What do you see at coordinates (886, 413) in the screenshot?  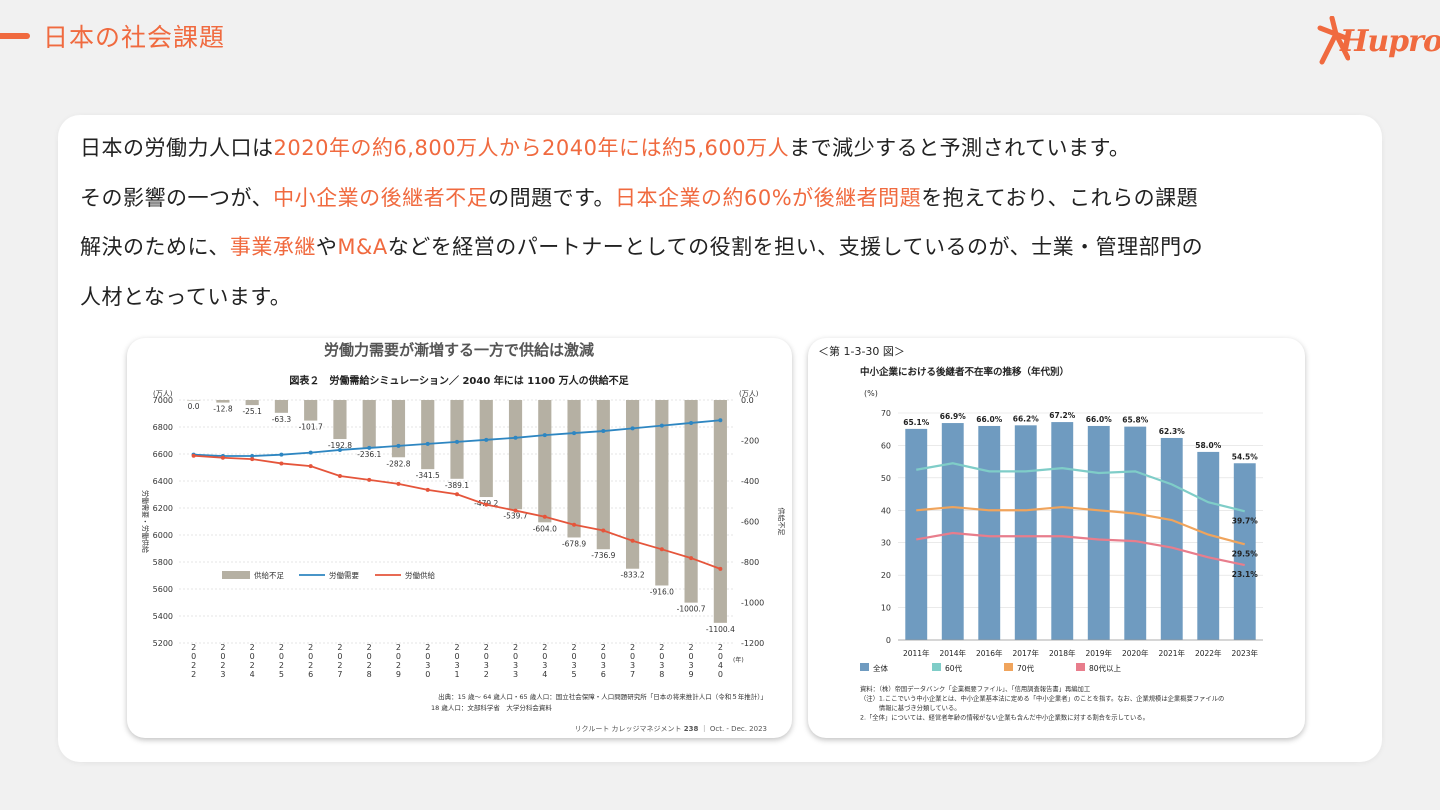 I see `chart2-y-tick: 70` at bounding box center [886, 413].